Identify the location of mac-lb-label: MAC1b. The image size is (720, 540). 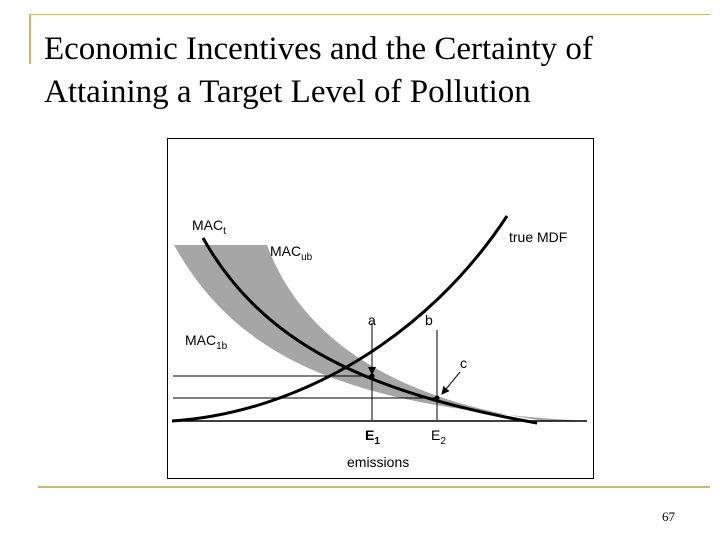
(206, 342).